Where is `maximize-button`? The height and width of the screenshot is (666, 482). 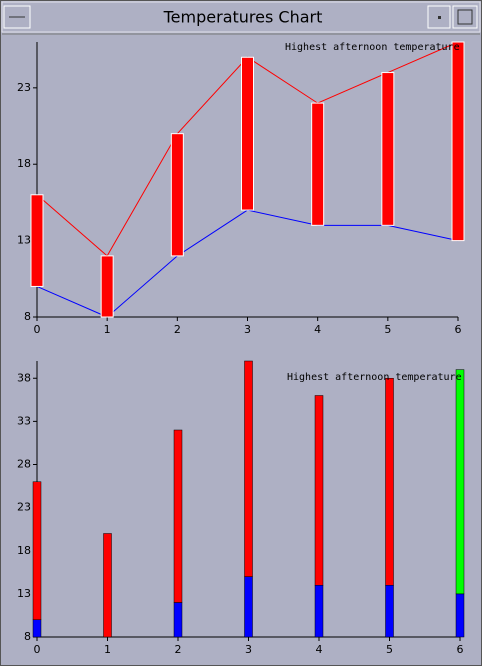 maximize-button is located at coordinates (465, 17).